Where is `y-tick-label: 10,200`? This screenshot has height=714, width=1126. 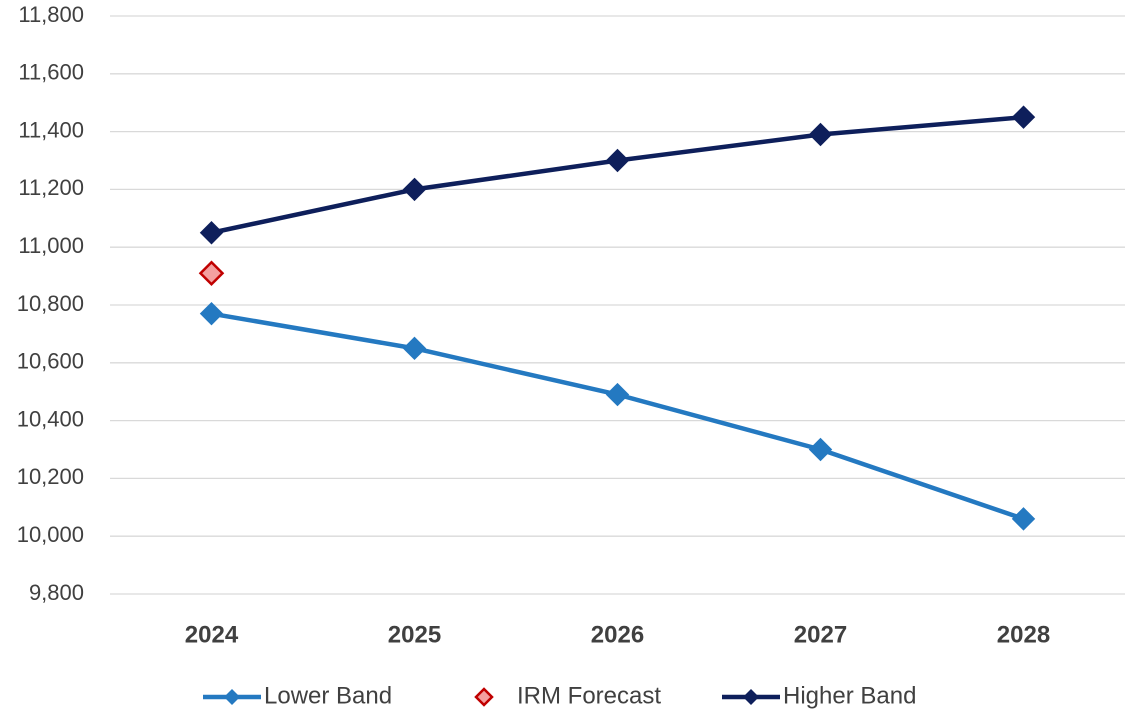 y-tick-label: 10,200 is located at coordinates (50, 476).